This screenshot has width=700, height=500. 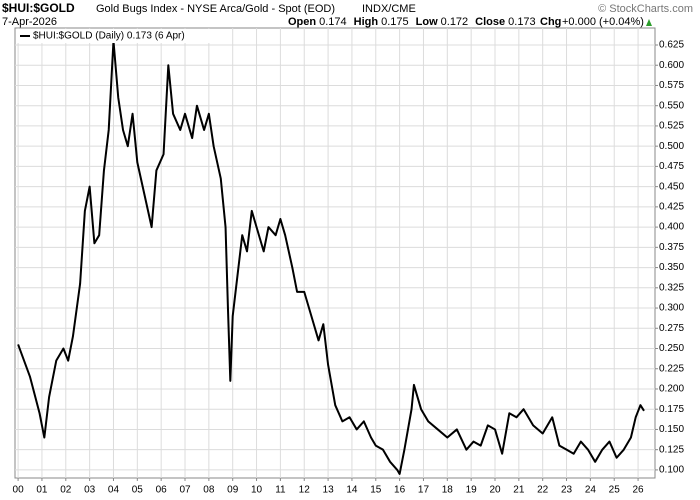 What do you see at coordinates (671, 449) in the screenshot?
I see `y-tick-label: 0.125` at bounding box center [671, 449].